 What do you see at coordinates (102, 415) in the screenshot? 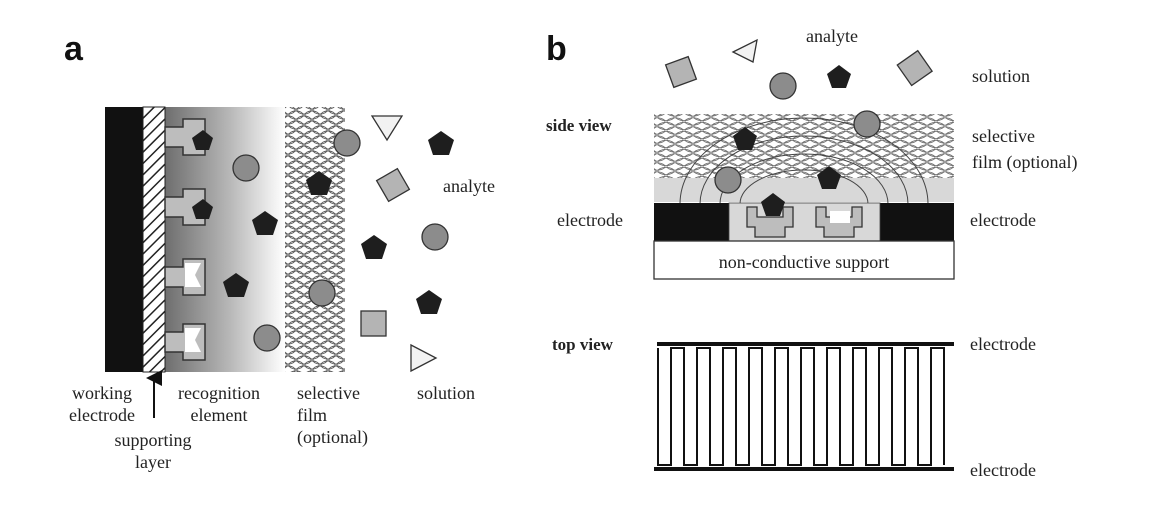
I see `working-electrode-label-2: electrode` at bounding box center [102, 415].